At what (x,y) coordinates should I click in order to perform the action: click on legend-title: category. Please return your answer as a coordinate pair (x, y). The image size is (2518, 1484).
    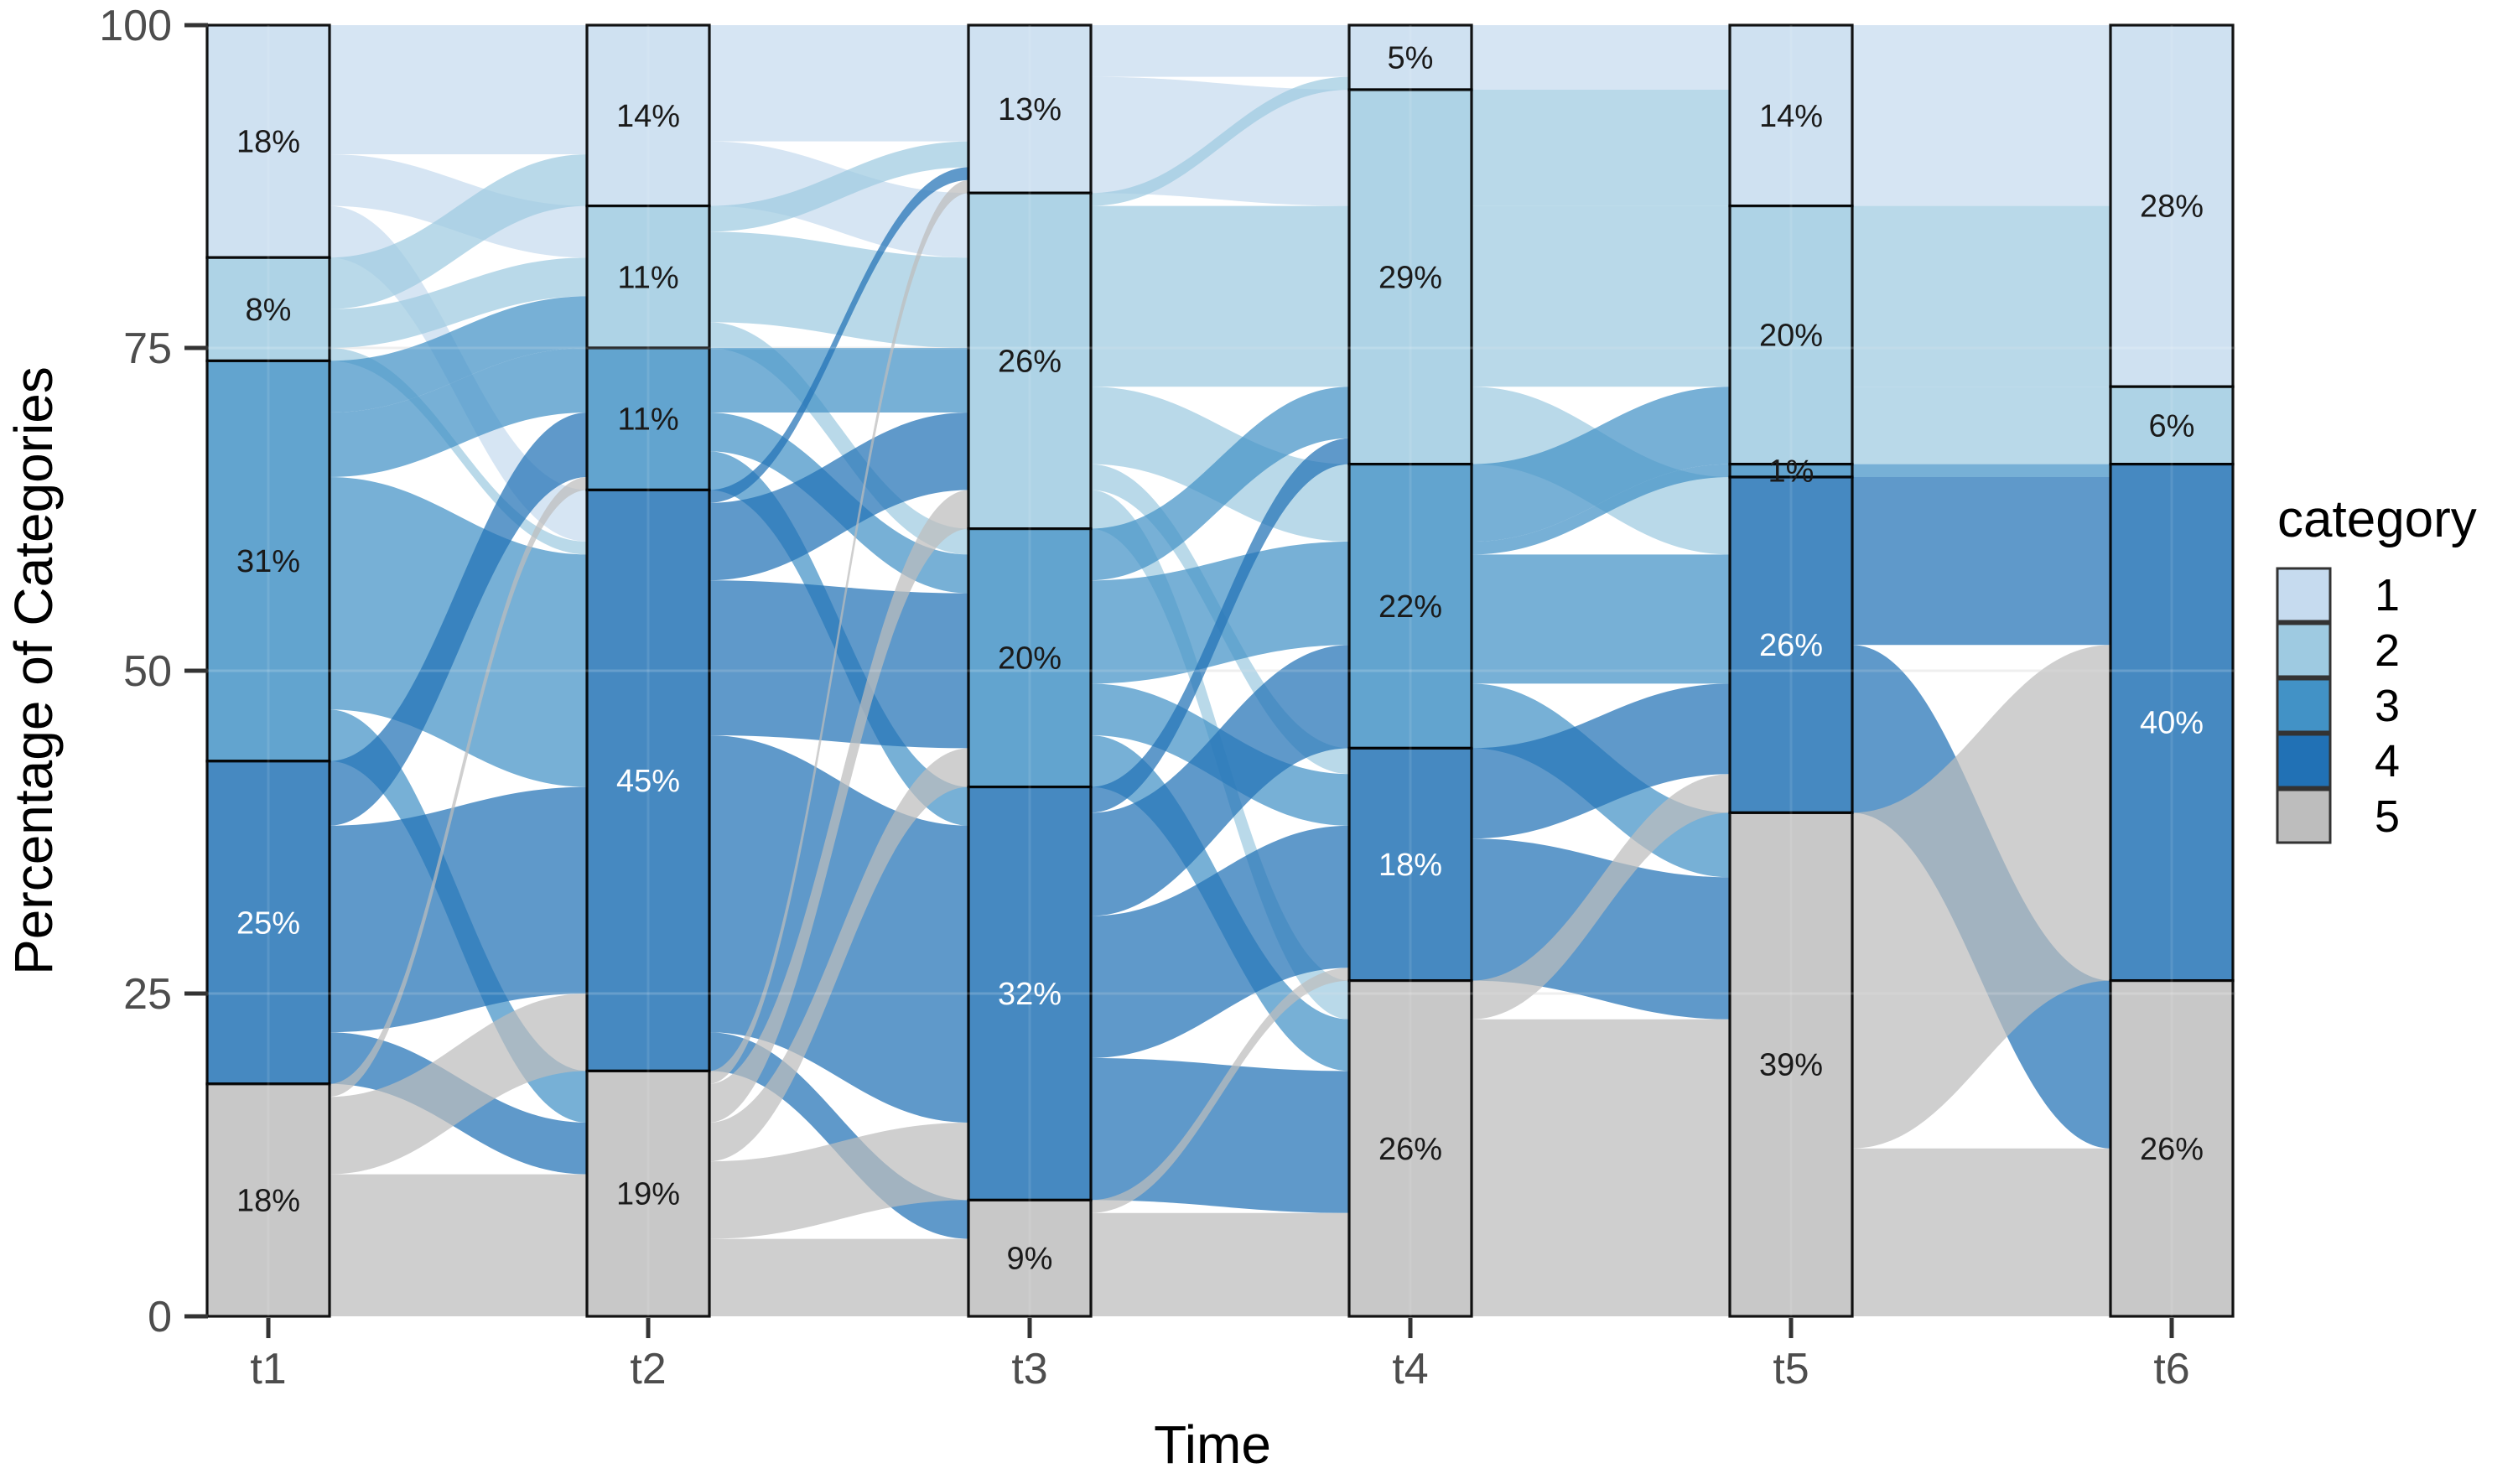
    Looking at the image, I should click on (2377, 519).